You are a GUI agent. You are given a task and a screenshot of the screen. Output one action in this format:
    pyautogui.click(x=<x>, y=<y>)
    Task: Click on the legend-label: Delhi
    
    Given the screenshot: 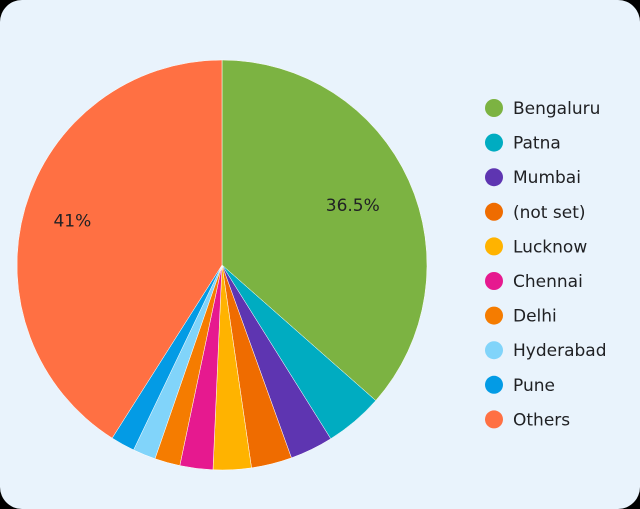 What is the action you would take?
    pyautogui.click(x=535, y=317)
    